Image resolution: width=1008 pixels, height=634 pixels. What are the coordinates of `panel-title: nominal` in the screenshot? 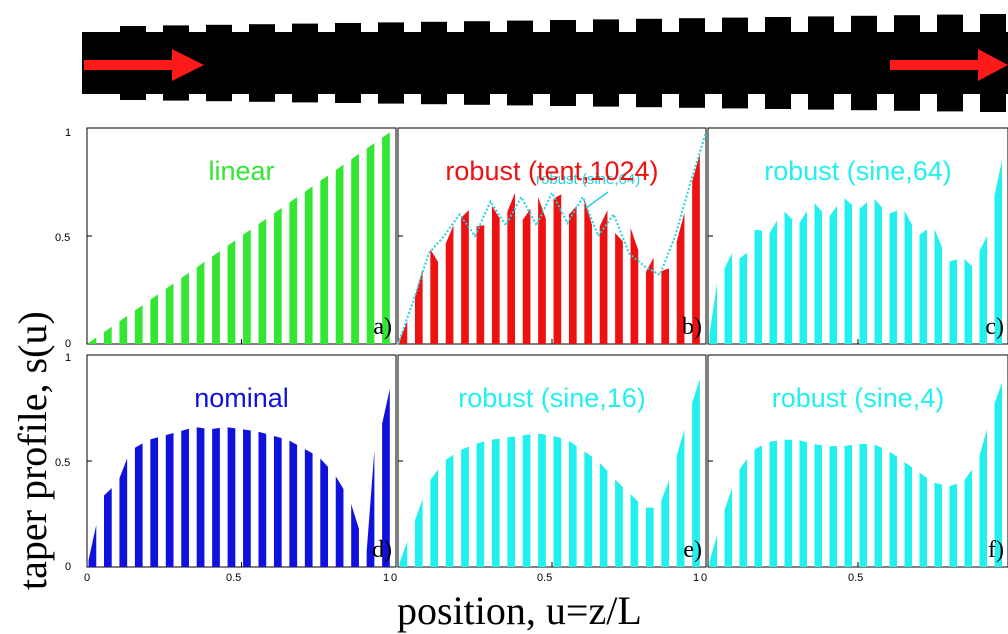 It's located at (241, 398).